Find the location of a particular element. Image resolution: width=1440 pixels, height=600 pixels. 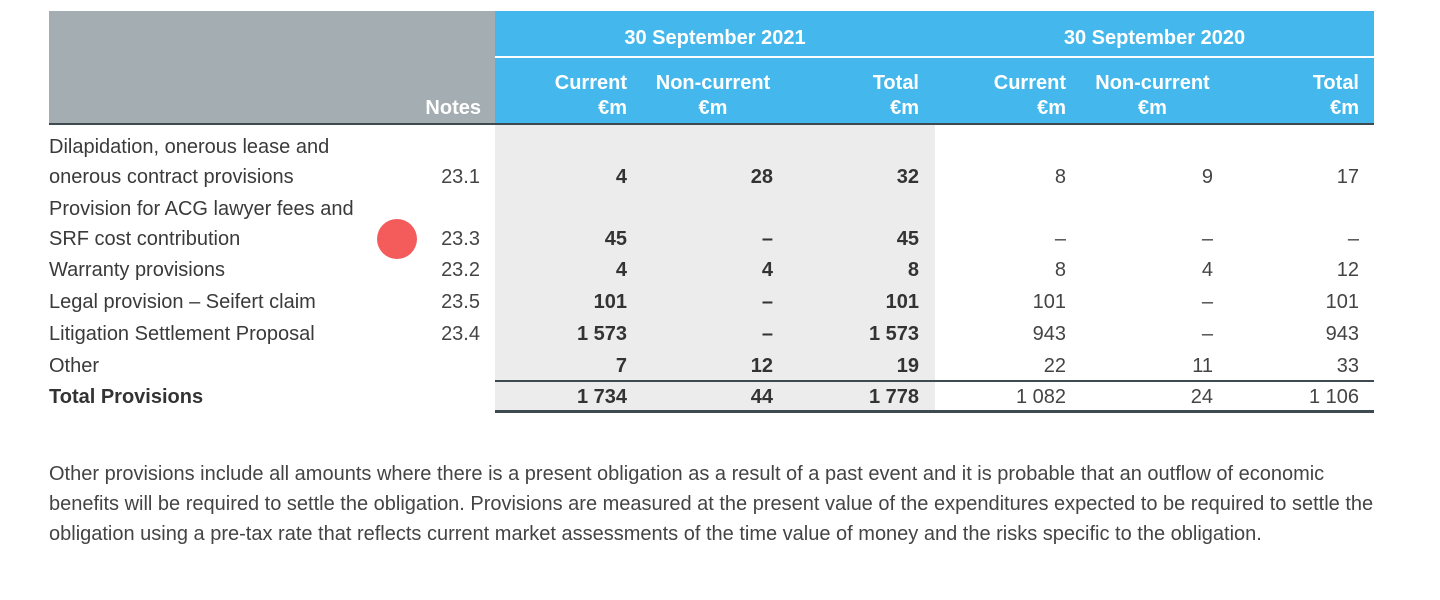

table-cell: 33 is located at coordinates (1347, 366).